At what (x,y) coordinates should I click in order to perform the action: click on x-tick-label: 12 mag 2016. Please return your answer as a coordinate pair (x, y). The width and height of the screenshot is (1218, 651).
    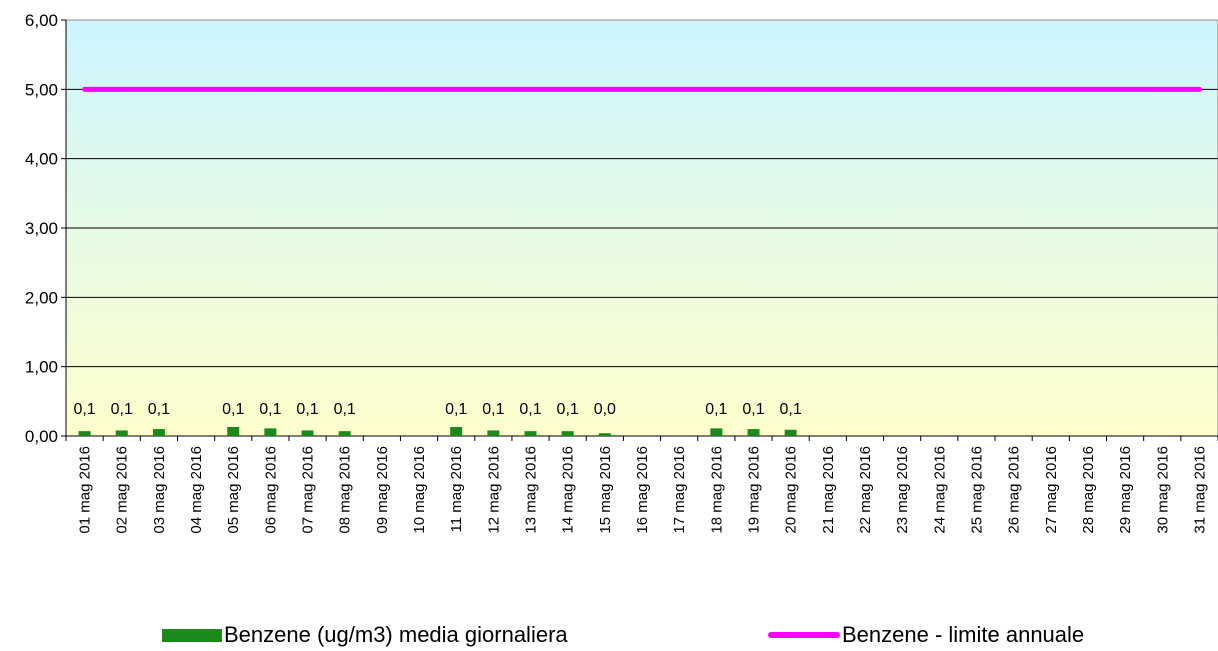
    Looking at the image, I should click on (493, 490).